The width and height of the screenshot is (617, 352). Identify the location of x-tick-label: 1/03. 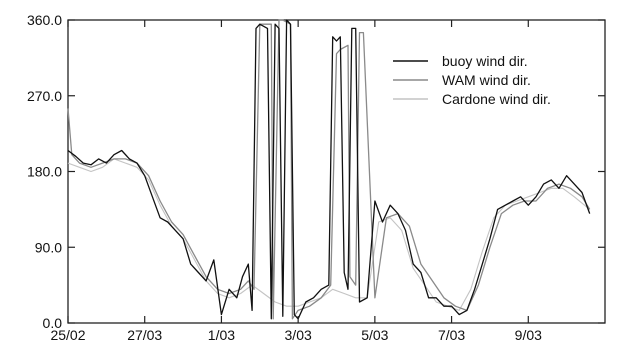
(221, 335).